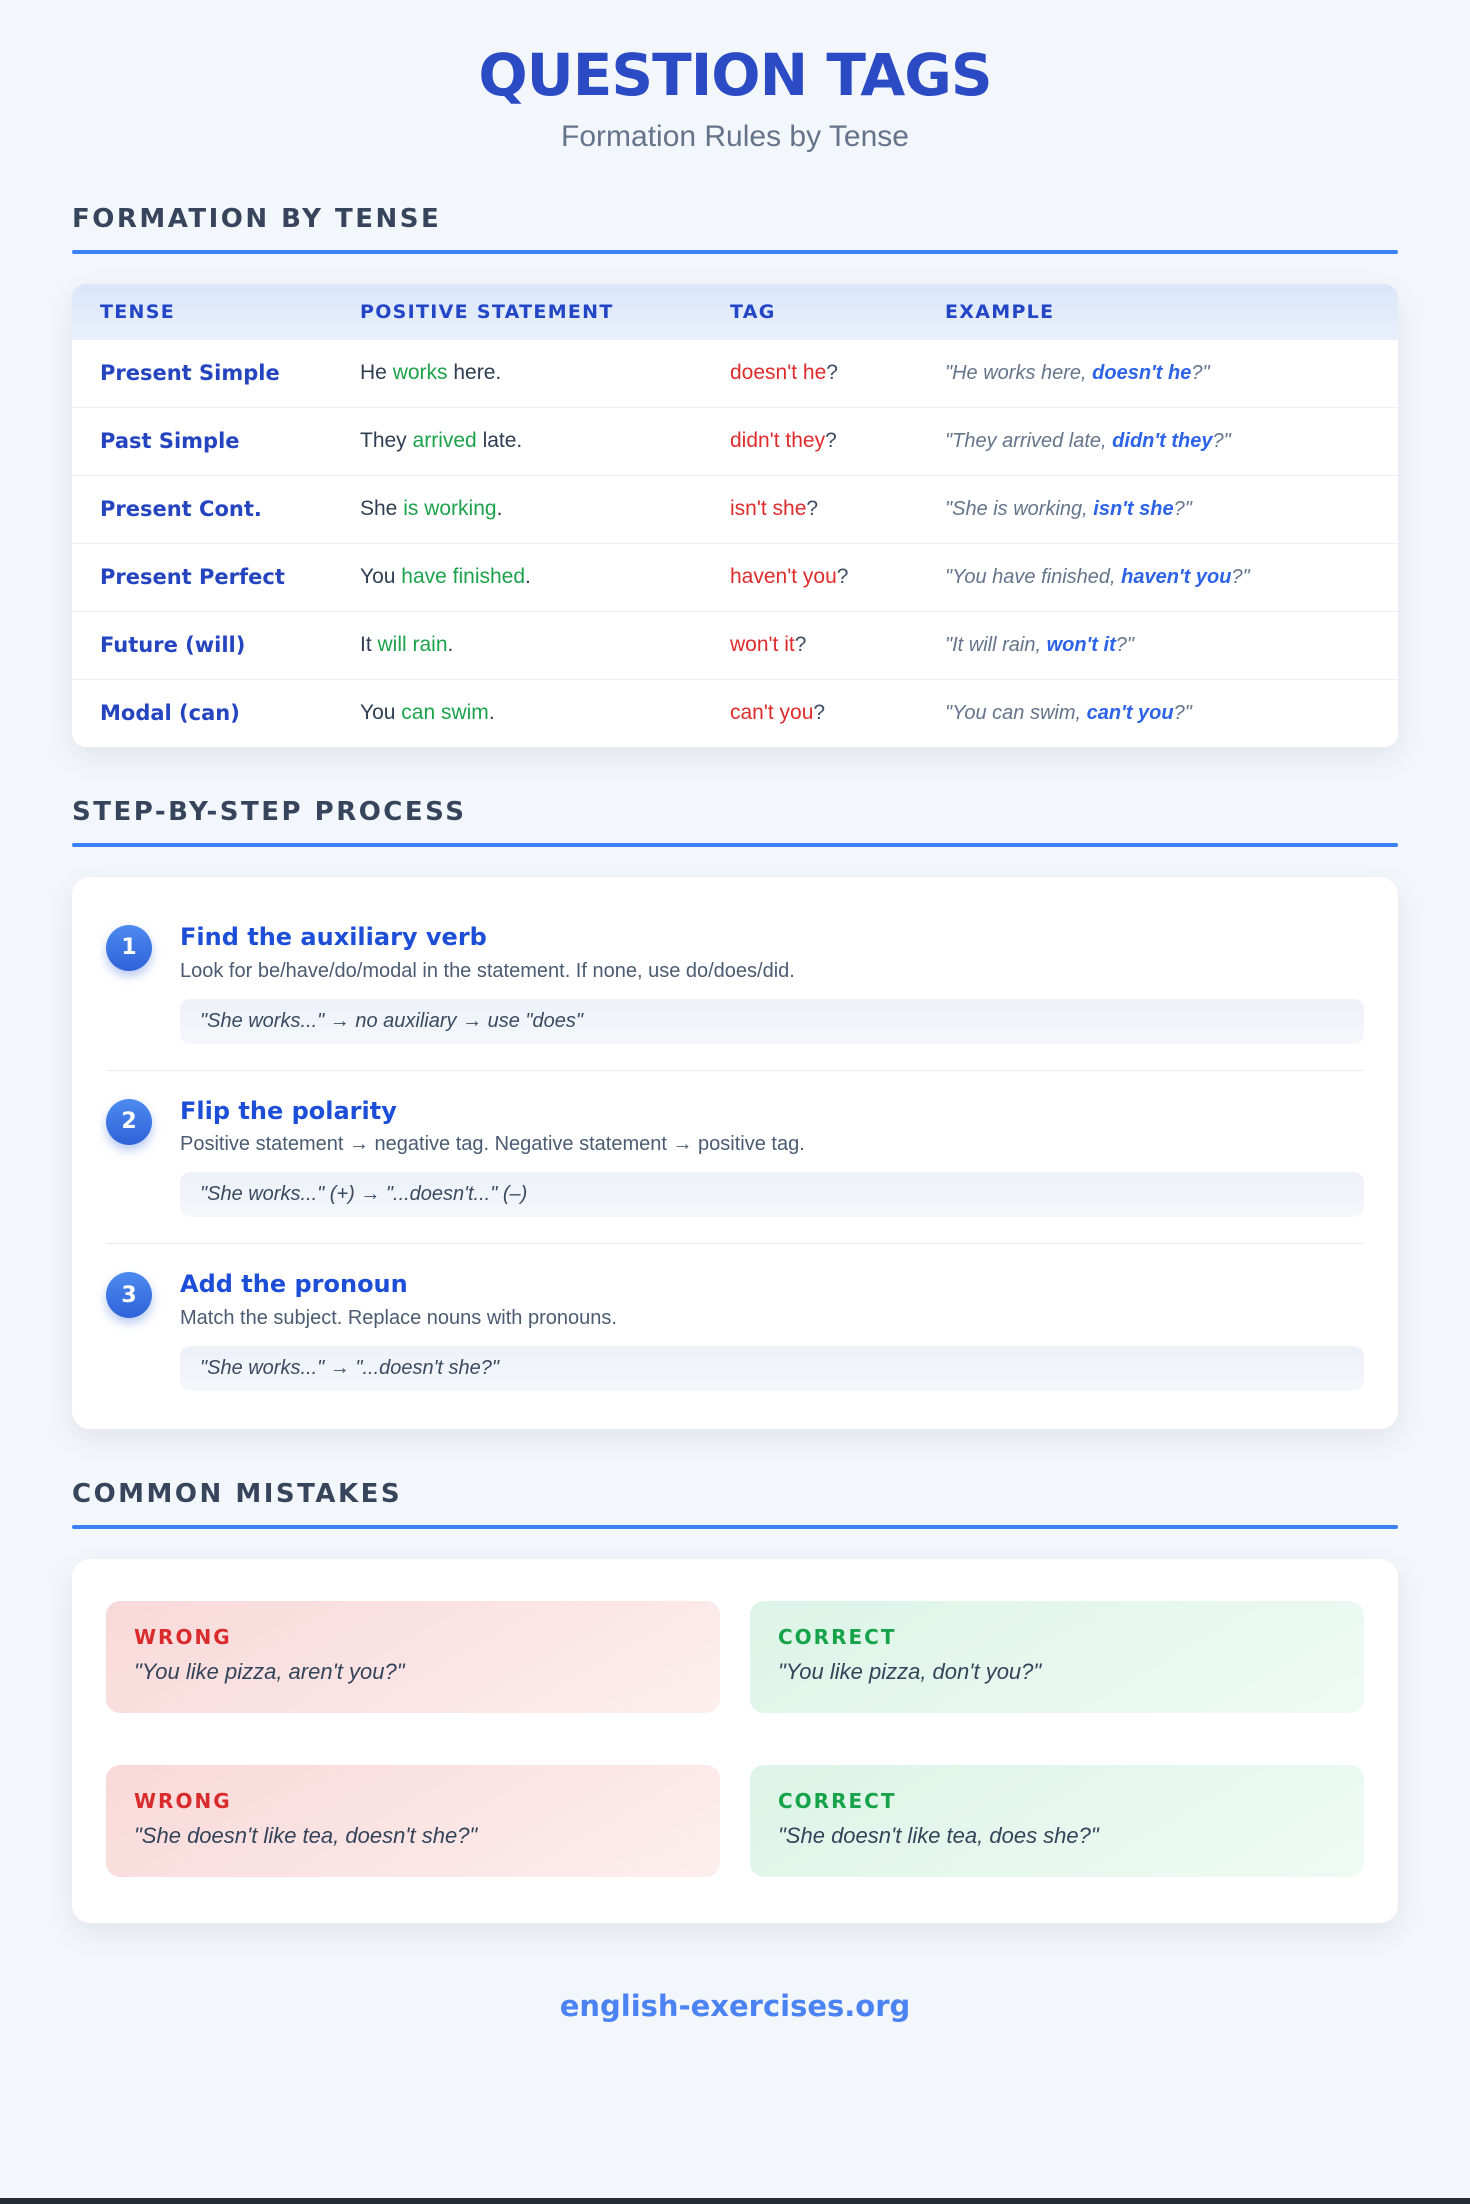  What do you see at coordinates (545, 577) in the screenshot?
I see `statement-cell: You have finished.` at bounding box center [545, 577].